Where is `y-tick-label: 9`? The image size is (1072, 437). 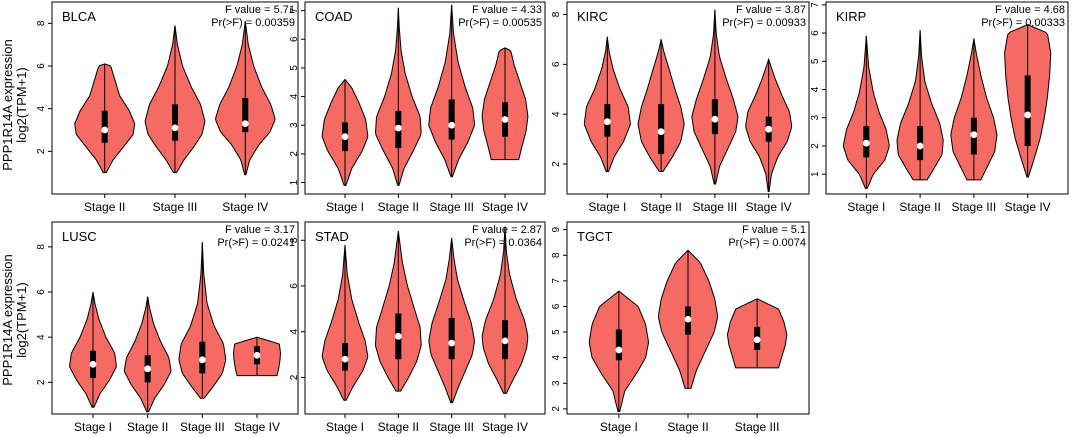 y-tick-label: 9 is located at coordinates (556, 229).